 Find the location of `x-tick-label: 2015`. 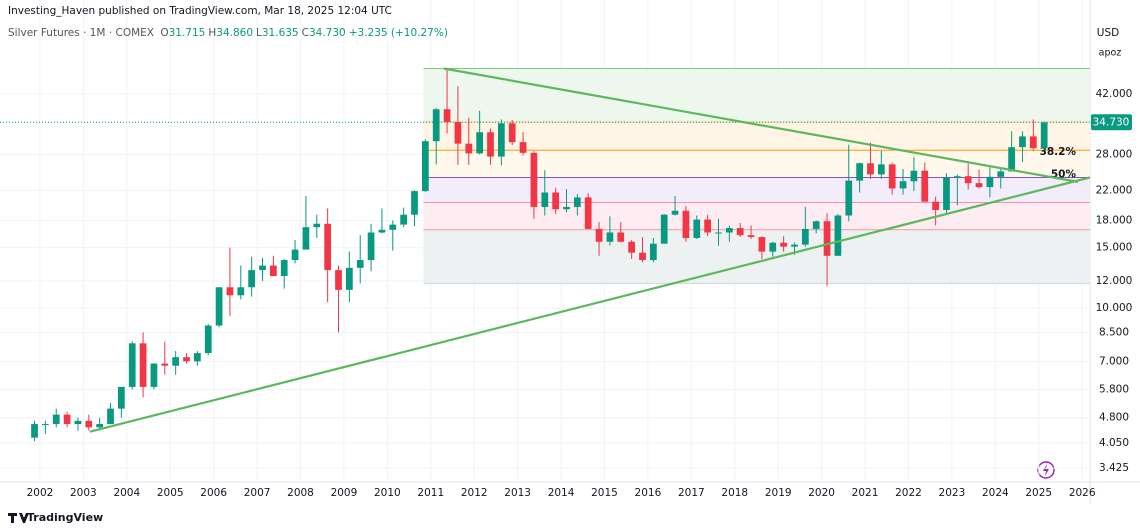

x-tick-label: 2015 is located at coordinates (604, 493).